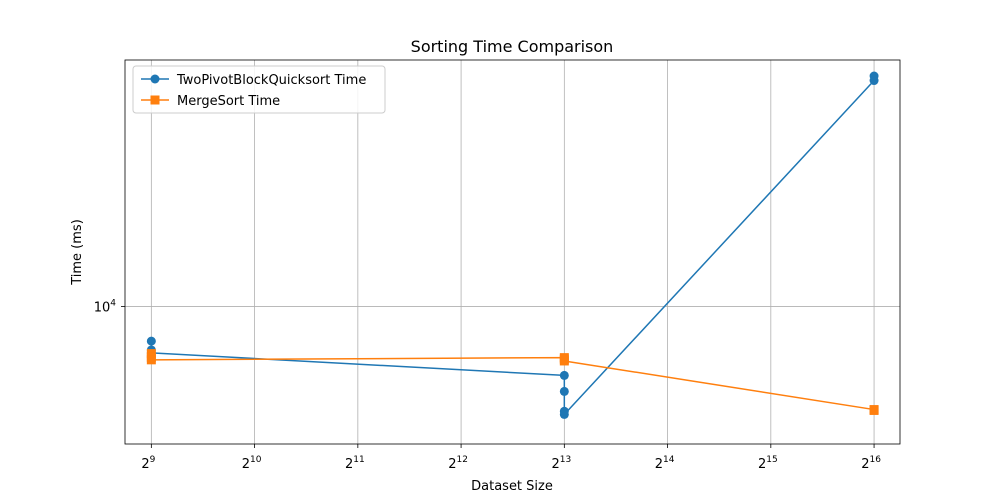  What do you see at coordinates (77, 252) in the screenshot?
I see `y-axis-label: Time (ms)` at bounding box center [77, 252].